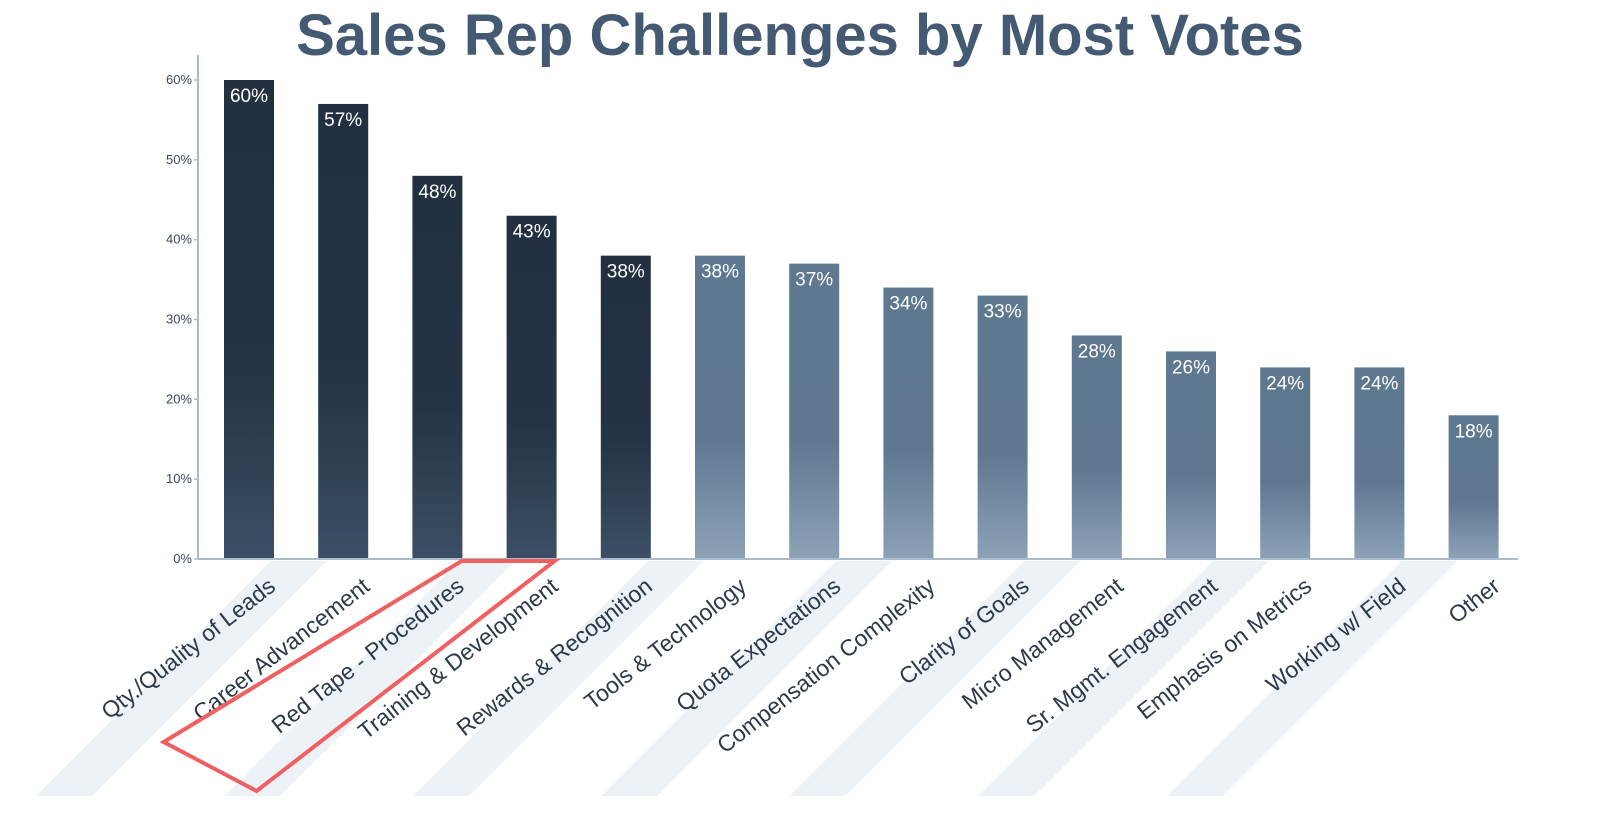 Image resolution: width=1600 pixels, height=823 pixels. Describe the element at coordinates (1474, 431) in the screenshot. I see `bar-value-label: 18%` at that location.